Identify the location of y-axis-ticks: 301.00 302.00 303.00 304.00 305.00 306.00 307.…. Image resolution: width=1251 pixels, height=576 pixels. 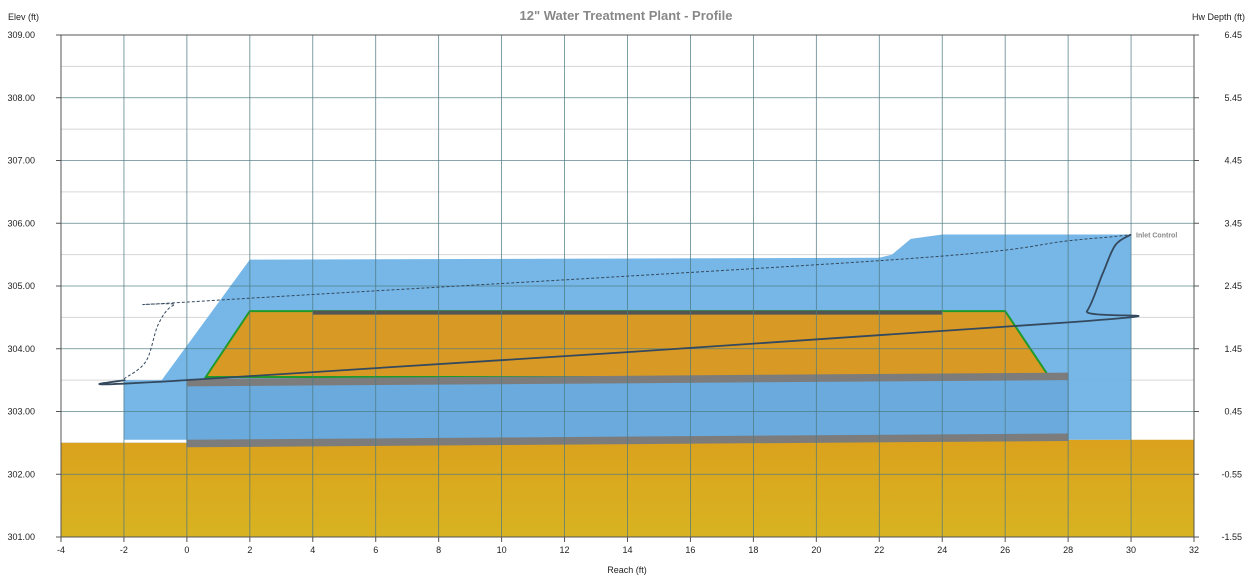
(34, 286).